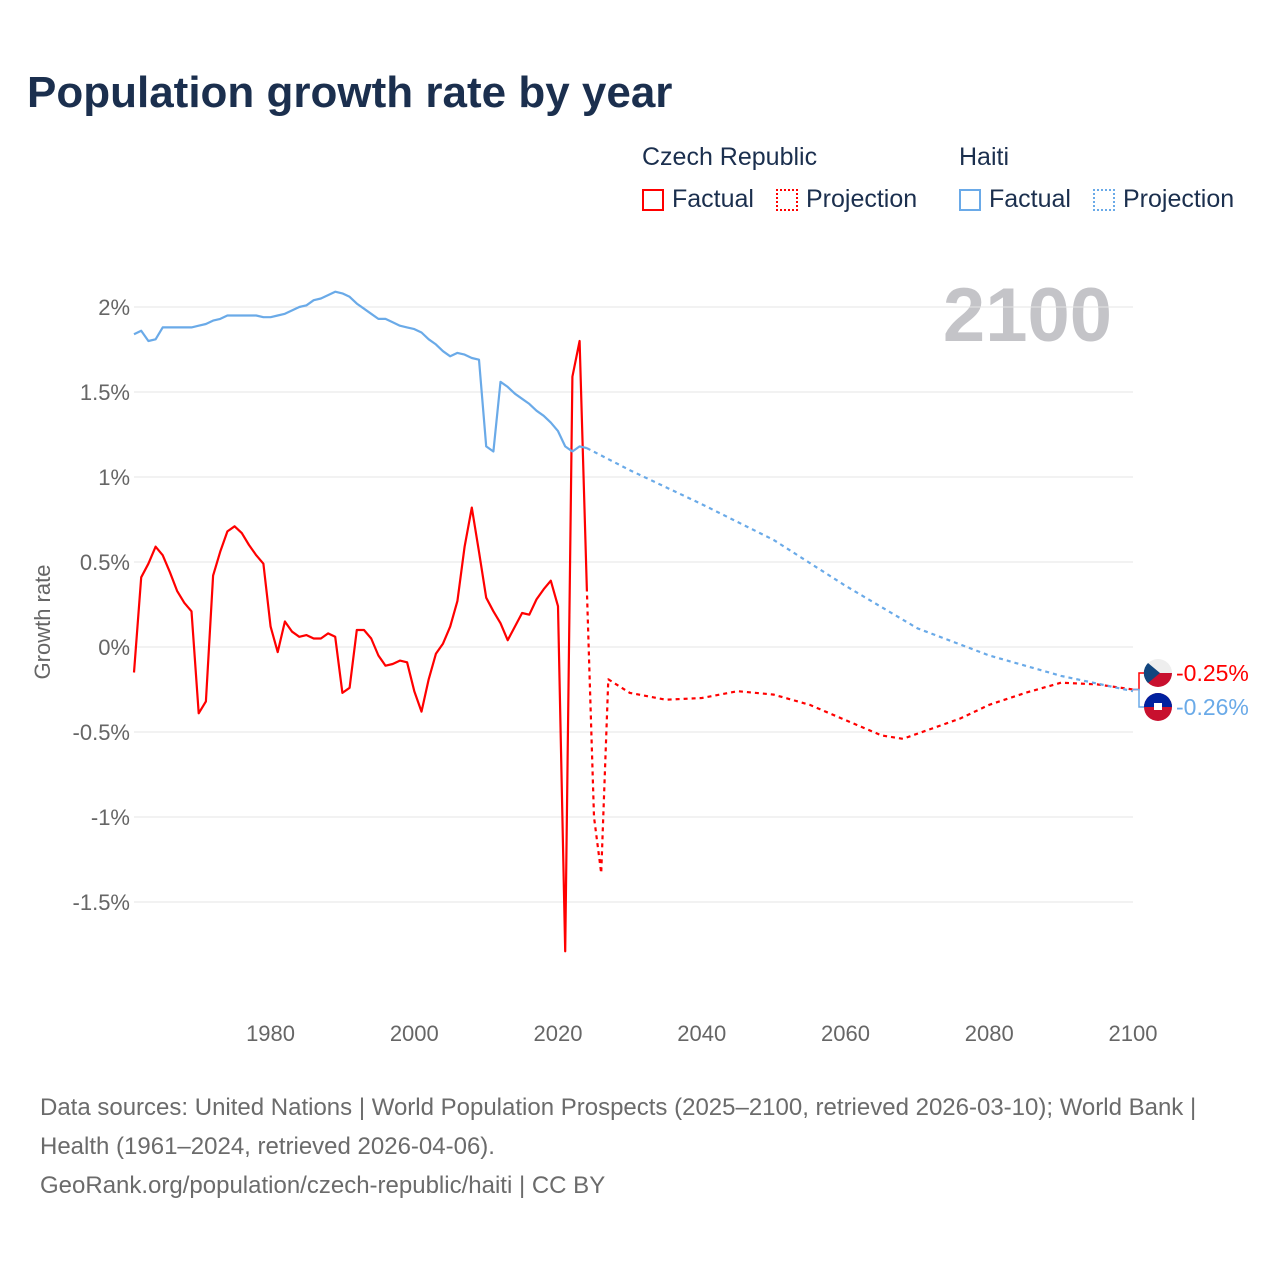 This screenshot has height=1280, width=1280. What do you see at coordinates (1133, 1033) in the screenshot?
I see `x-tick-label: 2100` at bounding box center [1133, 1033].